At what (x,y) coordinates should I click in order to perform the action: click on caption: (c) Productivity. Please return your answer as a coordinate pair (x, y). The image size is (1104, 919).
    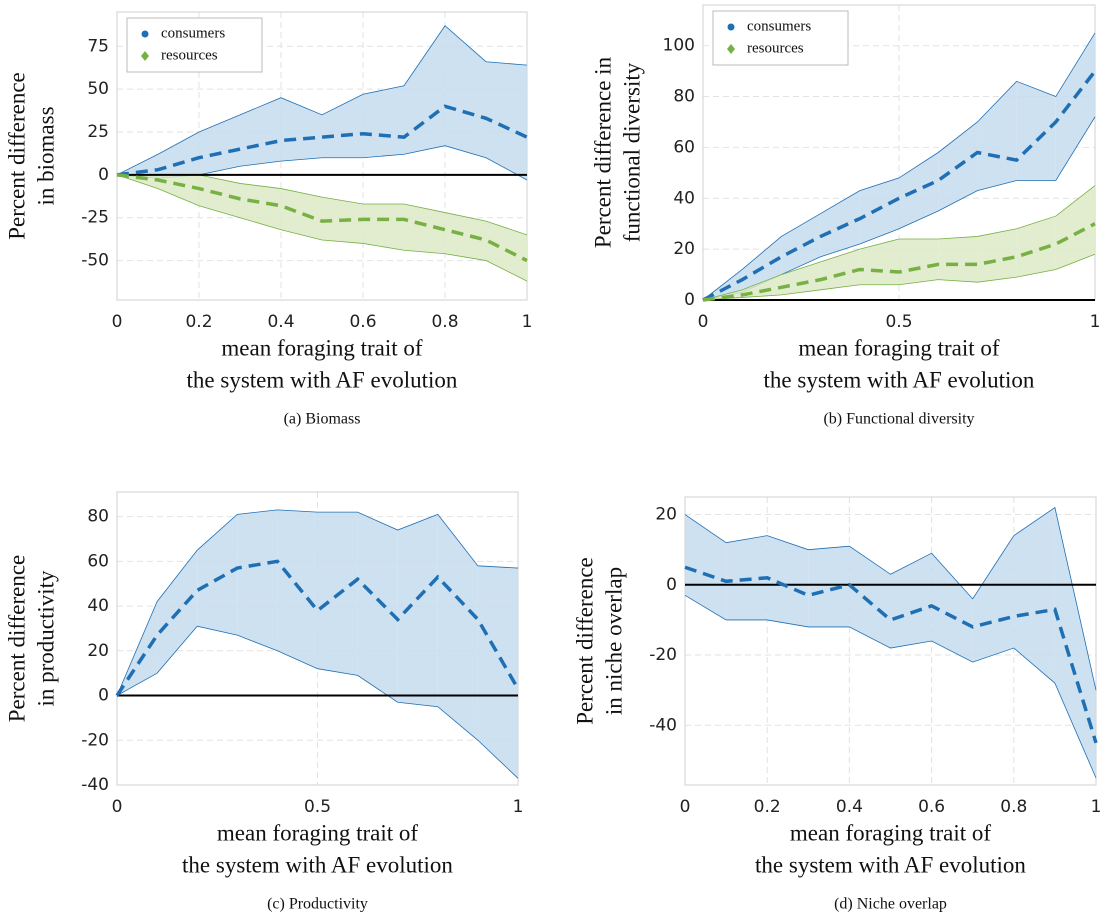
    Looking at the image, I should click on (317, 904).